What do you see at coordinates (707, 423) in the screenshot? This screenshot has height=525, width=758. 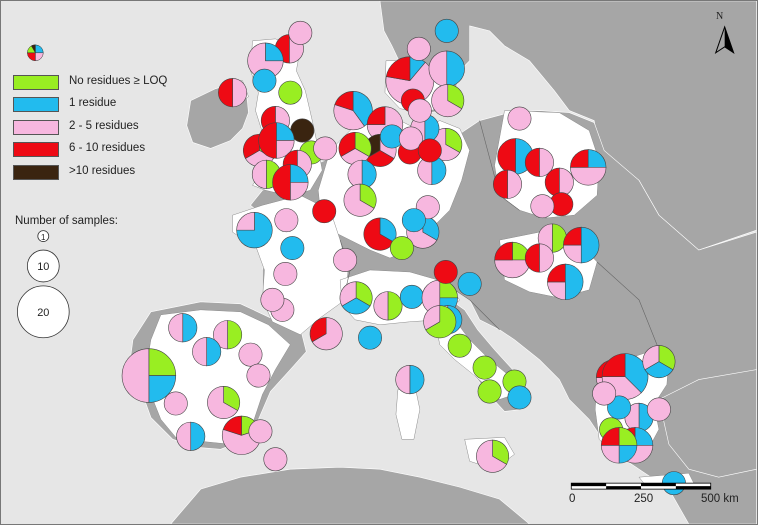 I see `anatolia-land` at bounding box center [707, 423].